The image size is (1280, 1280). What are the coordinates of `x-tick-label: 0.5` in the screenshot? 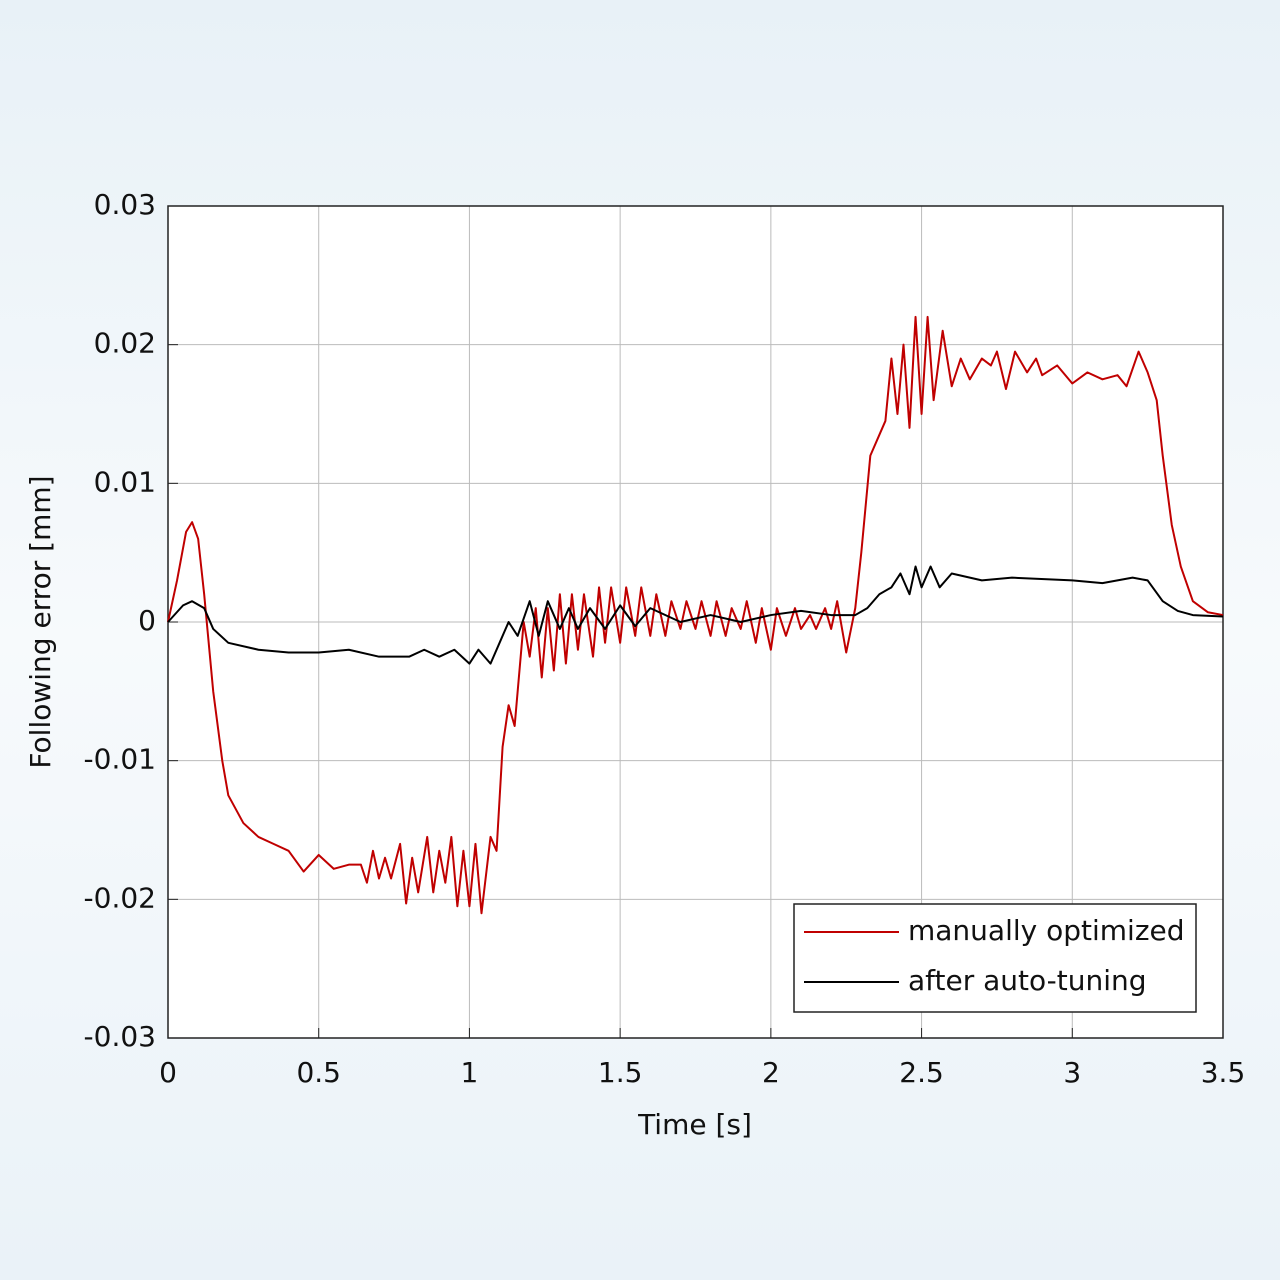 It's located at (318, 1072).